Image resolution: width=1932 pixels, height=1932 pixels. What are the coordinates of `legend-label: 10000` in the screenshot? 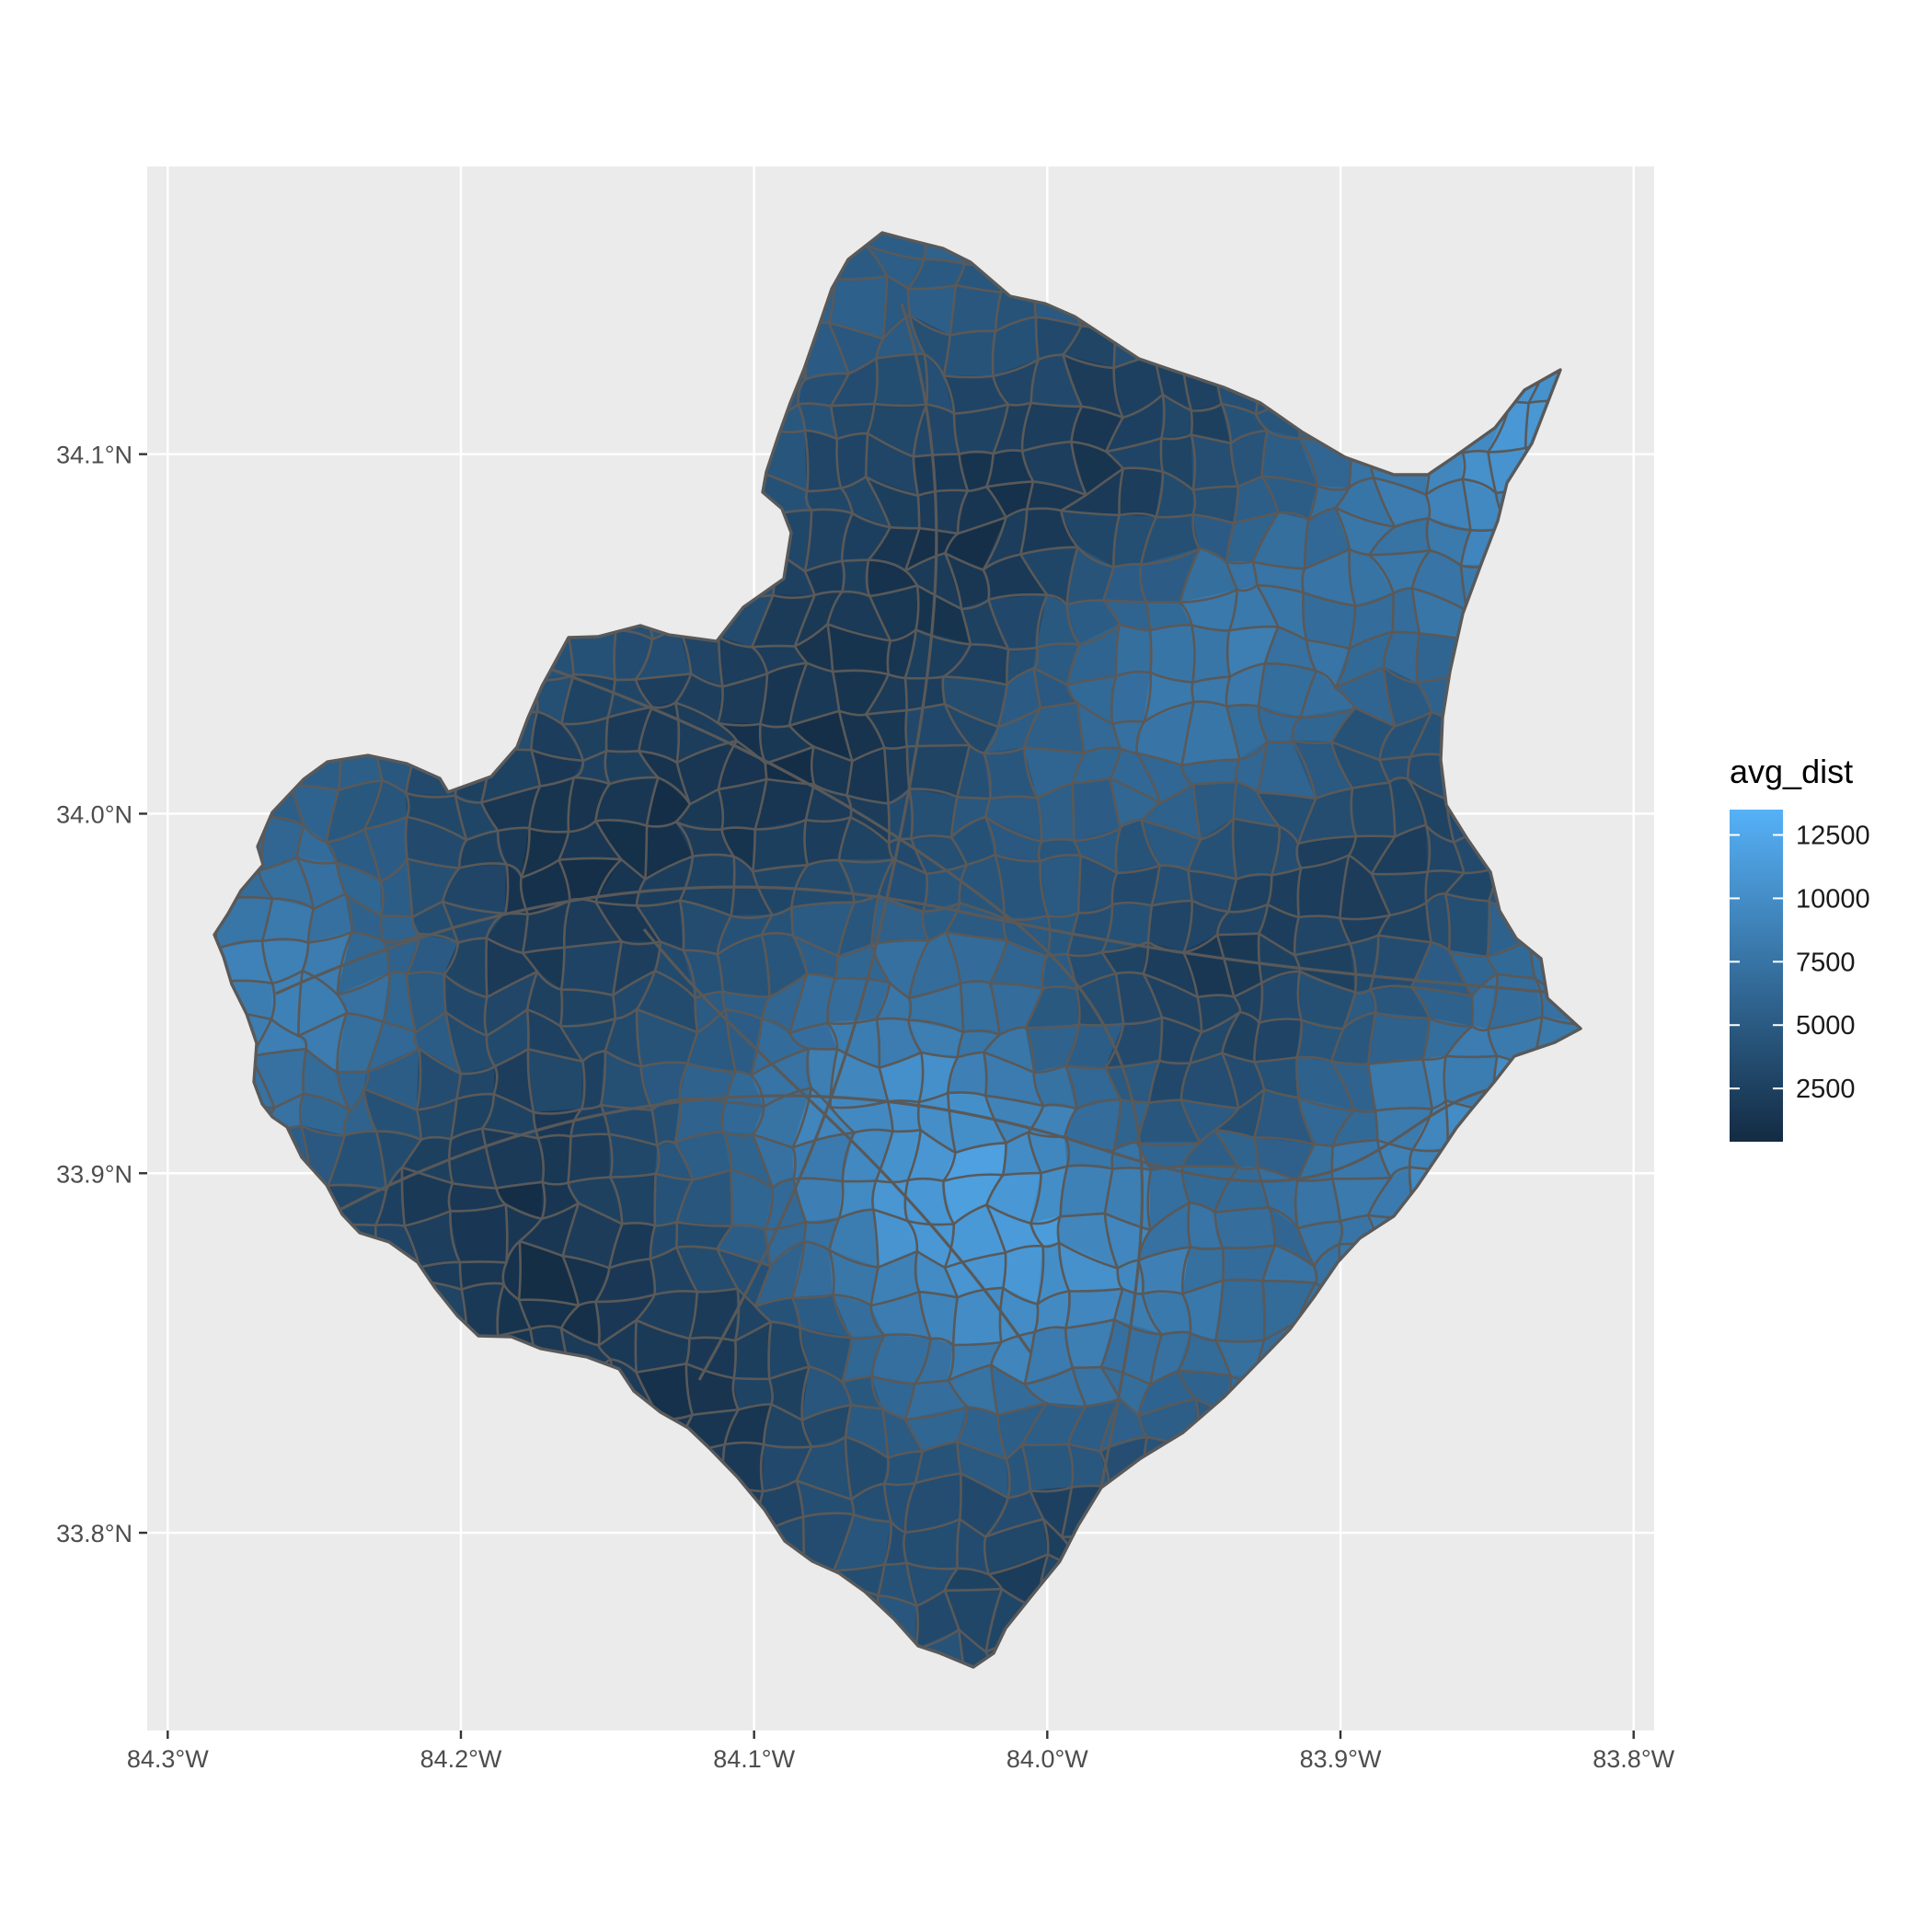 It's located at (1833, 899).